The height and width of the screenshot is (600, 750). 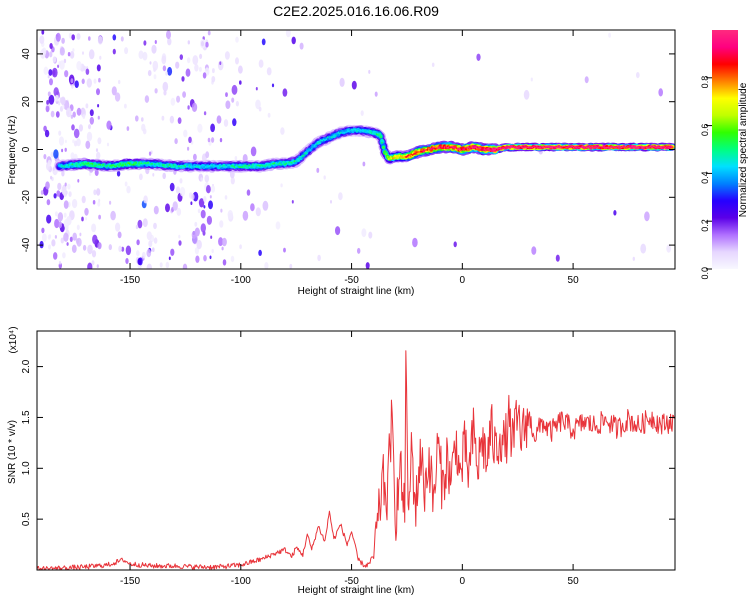 What do you see at coordinates (574, 280) in the screenshot?
I see `x-tick-label: 50` at bounding box center [574, 280].